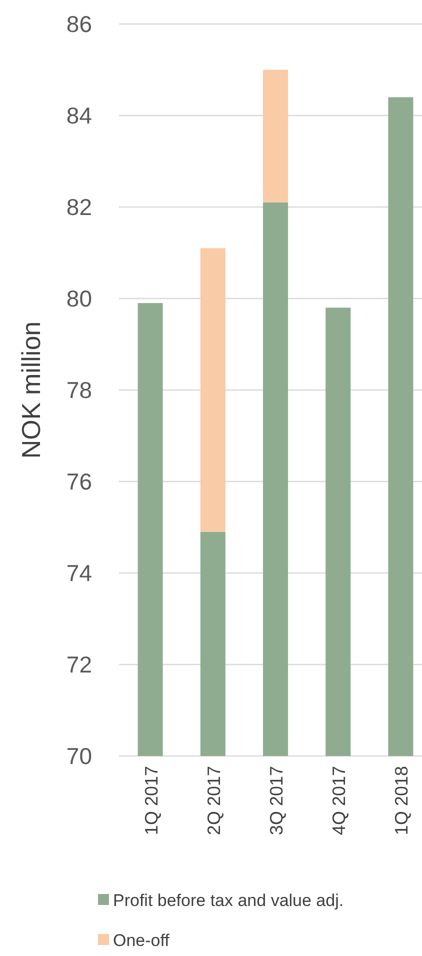 This screenshot has height=956, width=422. I want to click on y-axis-title: NOK million, so click(31, 390).